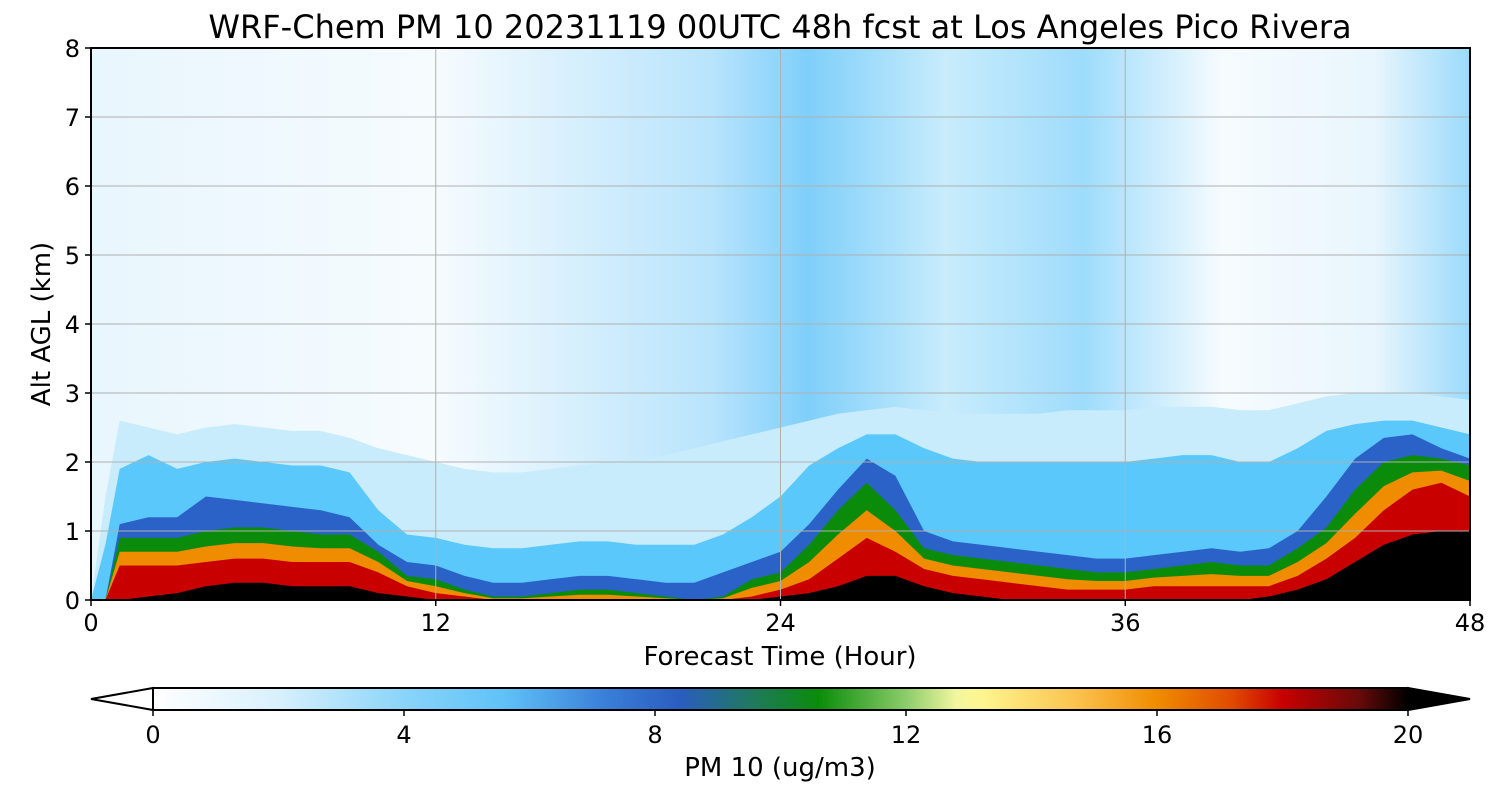 The height and width of the screenshot is (800, 1500). I want to click on colorbar-tick-label: 4, so click(403, 735).